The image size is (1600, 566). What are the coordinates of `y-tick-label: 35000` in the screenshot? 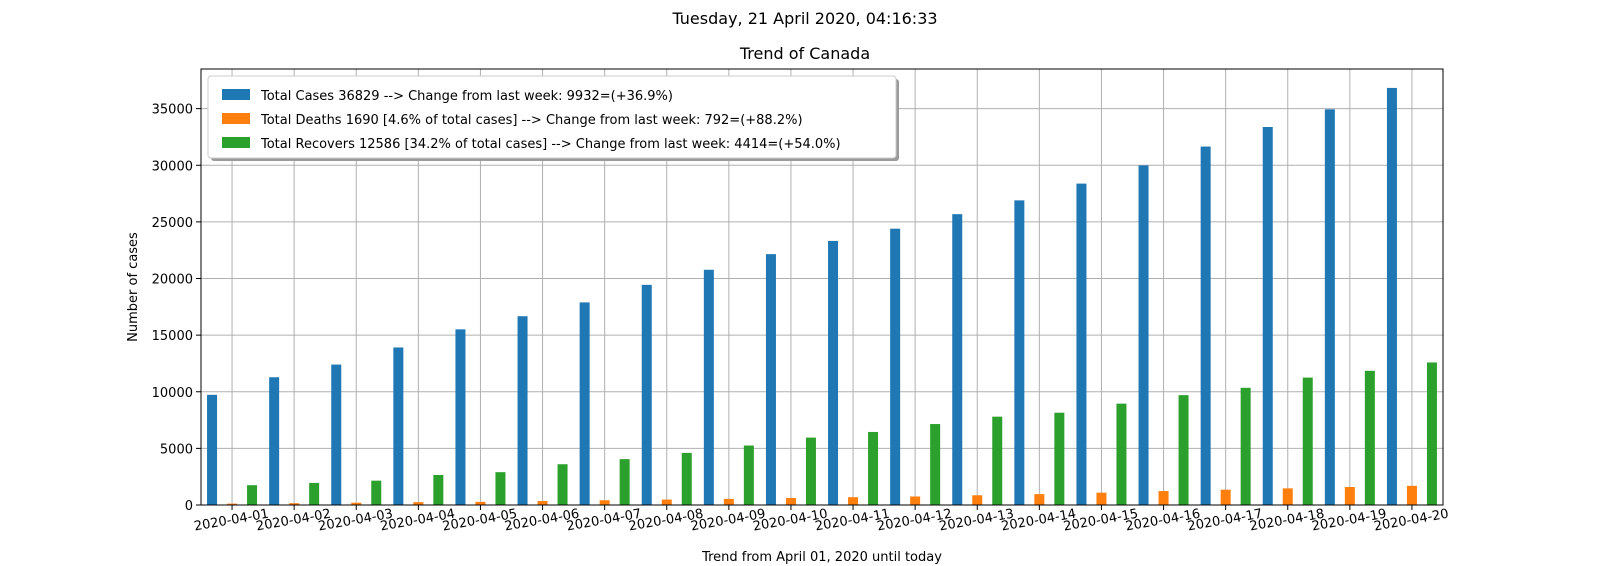 It's located at (172, 110).